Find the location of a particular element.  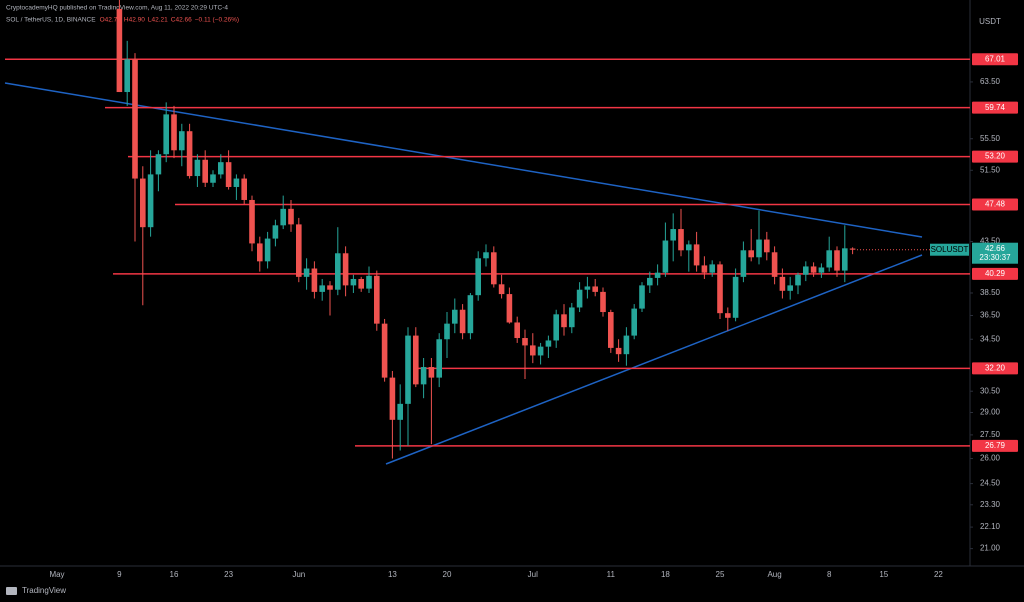

x-tick-label: Jul is located at coordinates (533, 574).